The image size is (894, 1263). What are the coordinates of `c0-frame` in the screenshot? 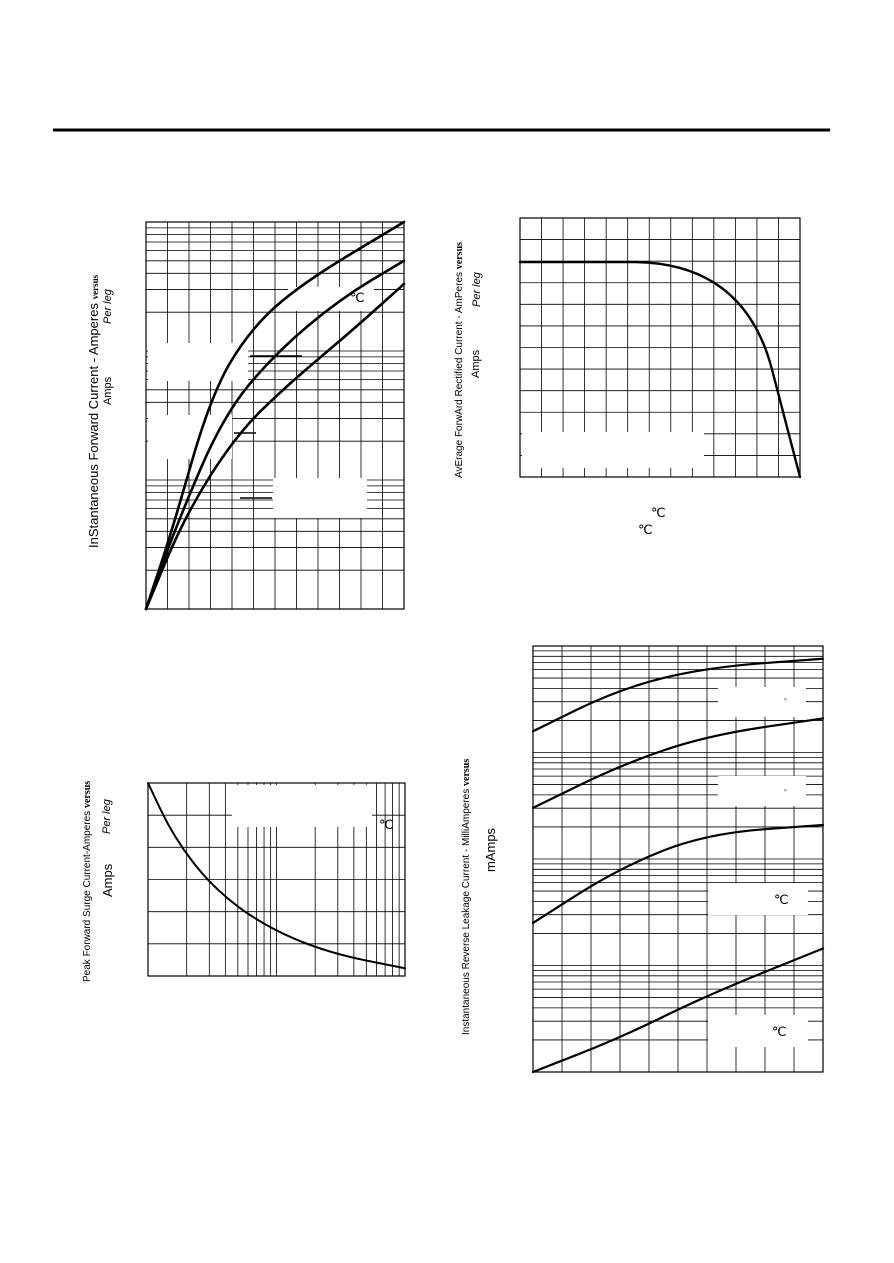 It's located at (275, 415).